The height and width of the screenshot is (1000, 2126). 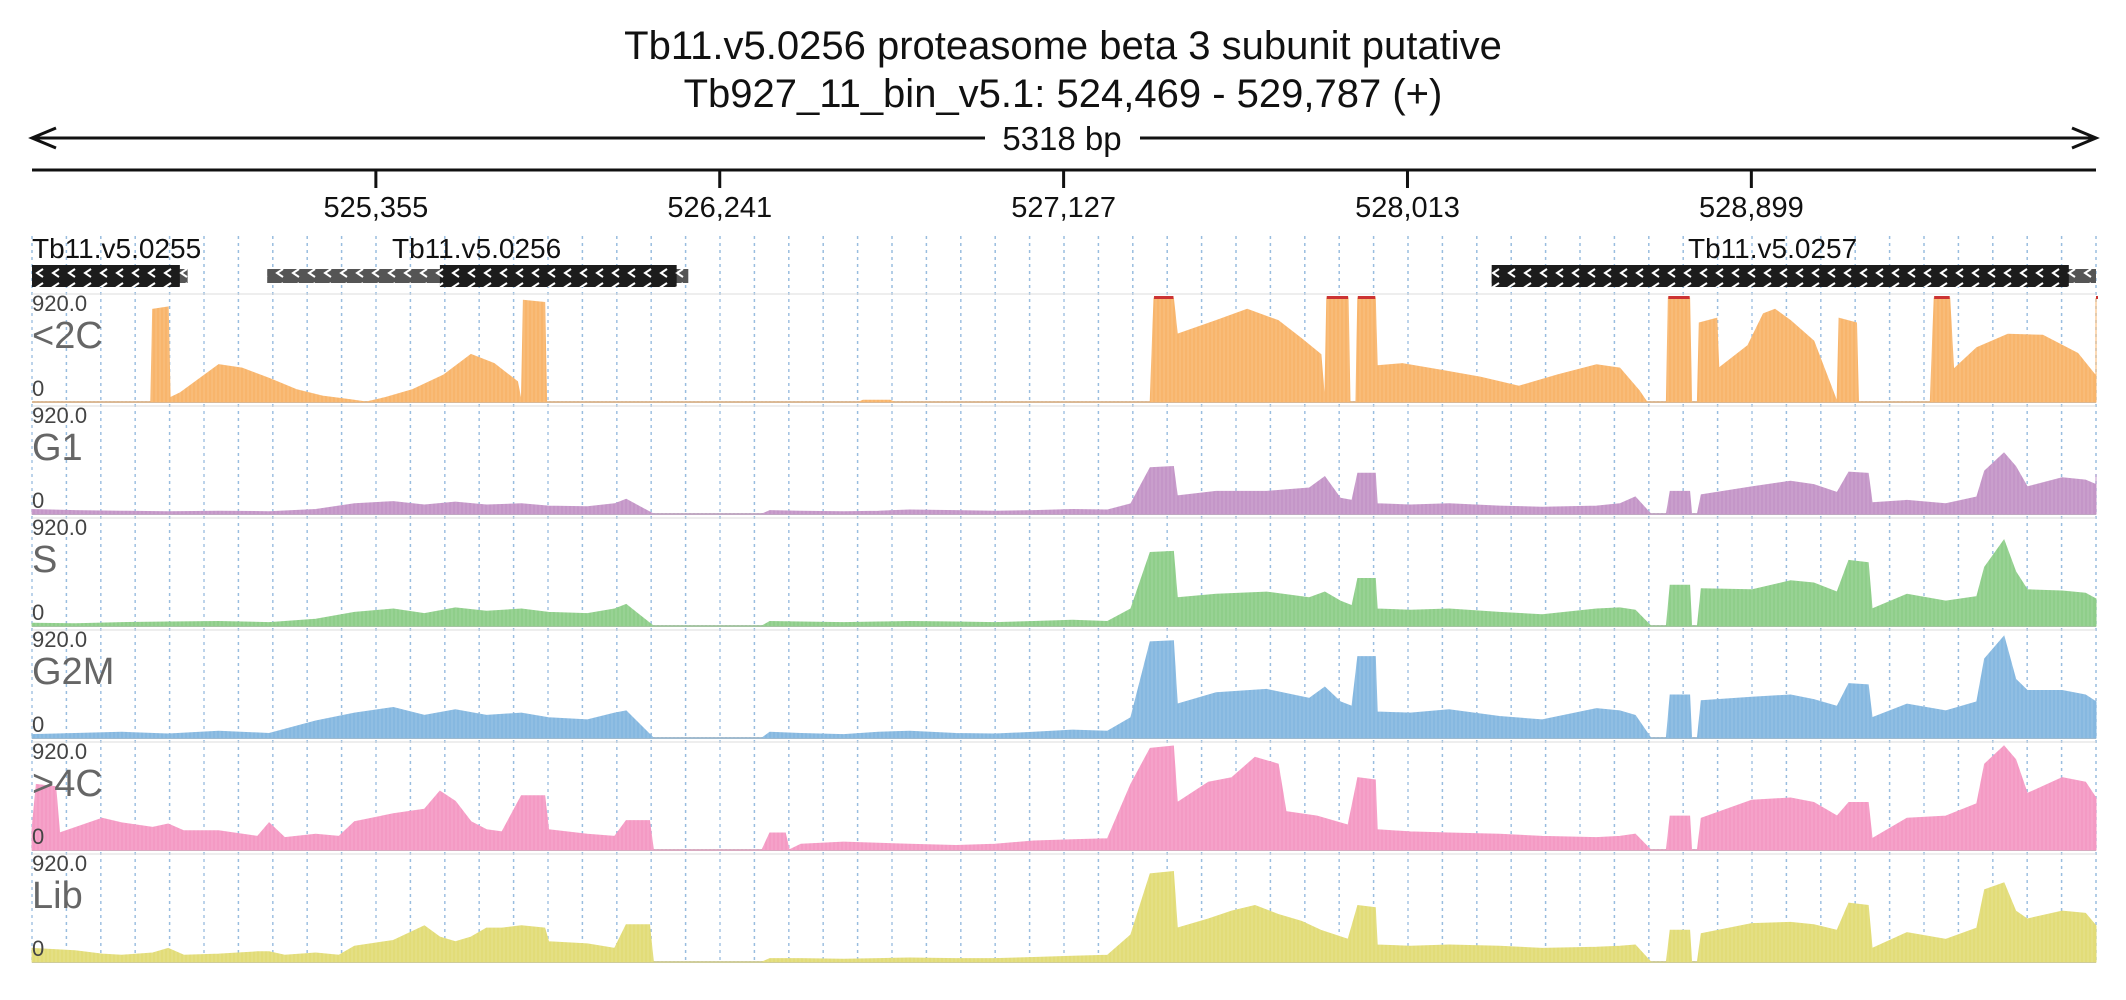 I want to click on track-name-label: G2M, so click(x=73, y=672).